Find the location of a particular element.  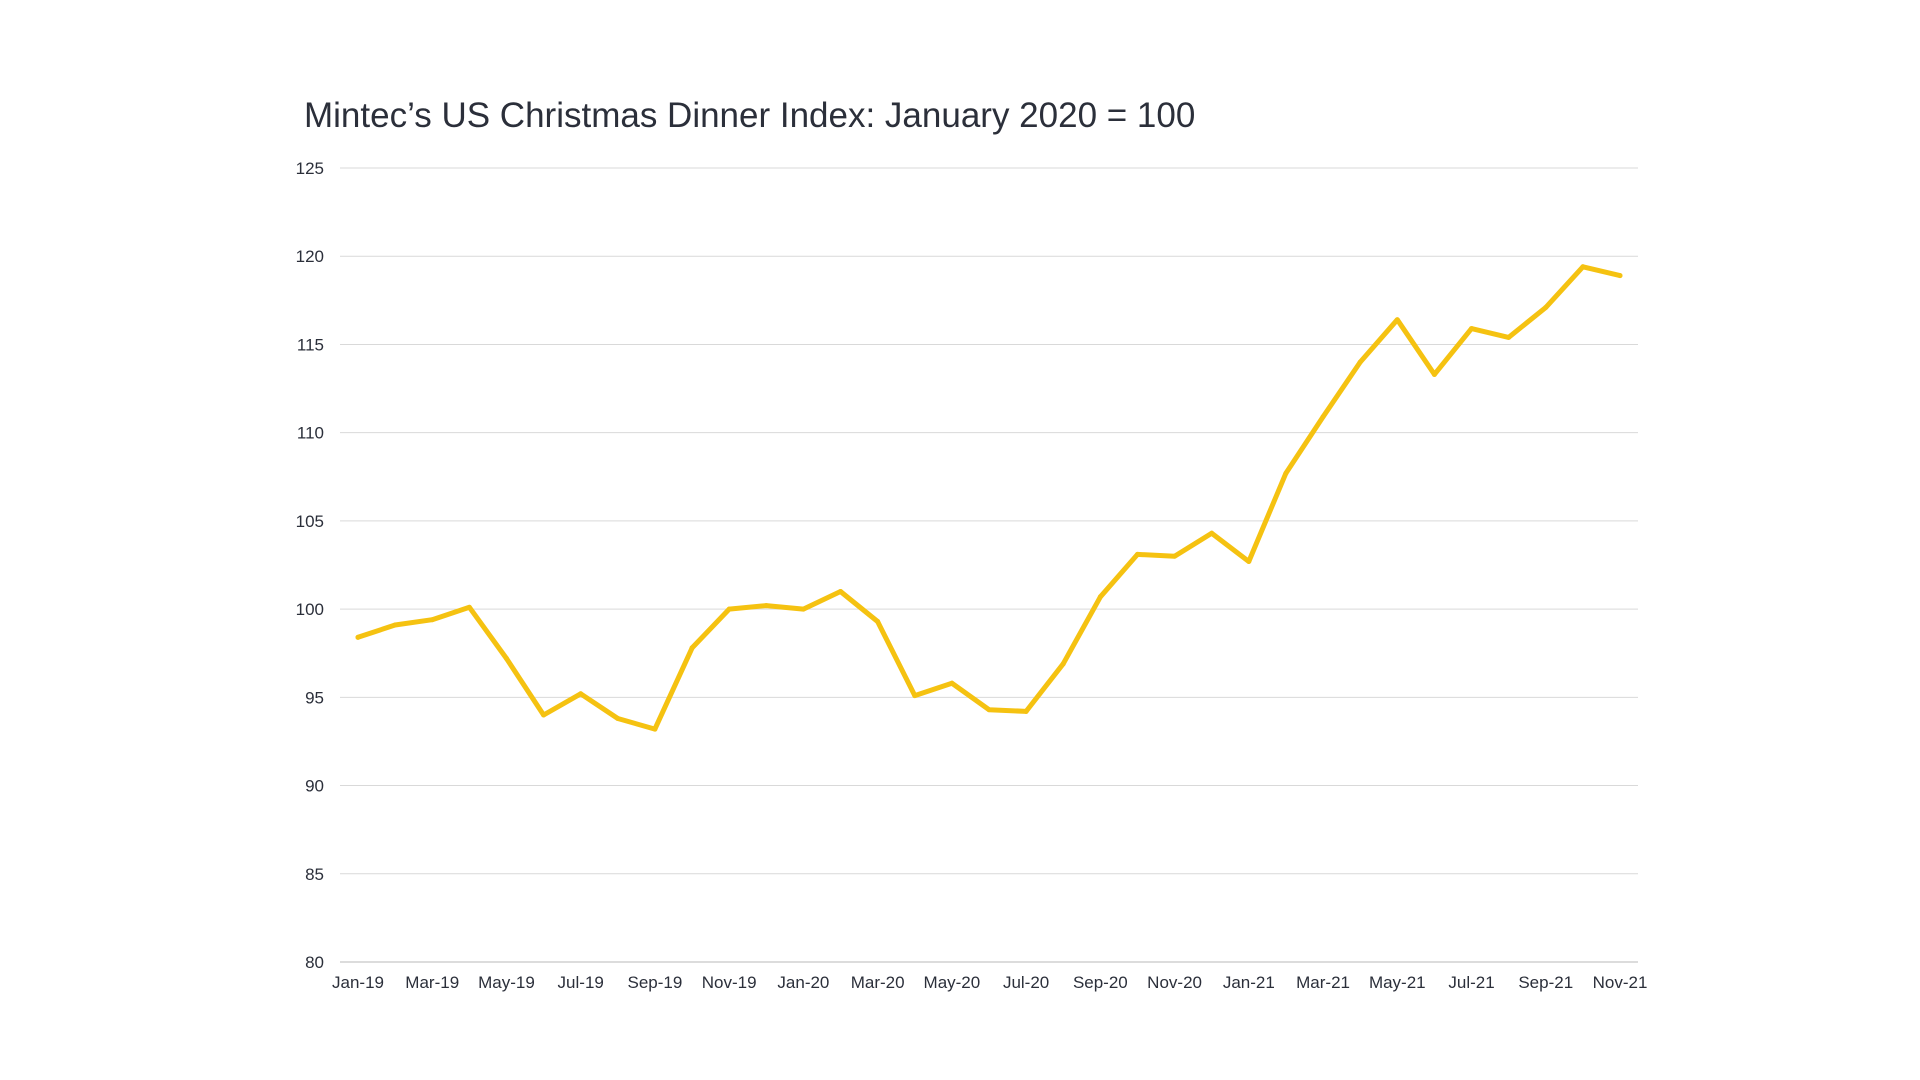

x-tick-label: May-21 is located at coordinates (1397, 982).